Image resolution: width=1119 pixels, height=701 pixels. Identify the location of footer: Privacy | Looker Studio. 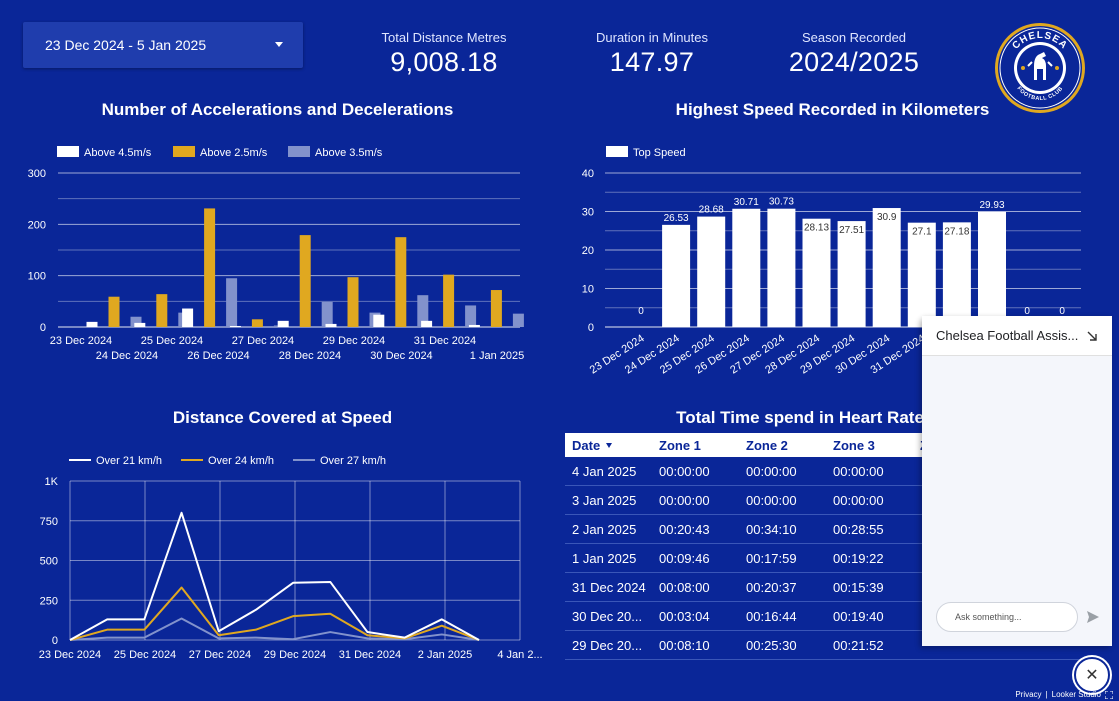
(1064, 694).